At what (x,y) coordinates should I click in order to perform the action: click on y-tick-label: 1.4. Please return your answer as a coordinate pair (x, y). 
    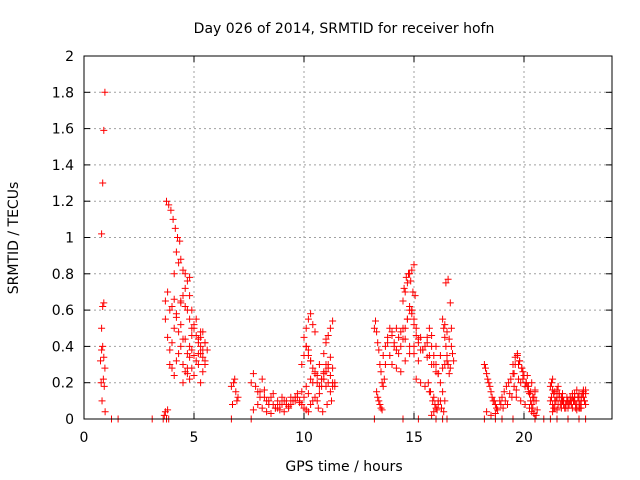
    Looking at the image, I should click on (63, 166).